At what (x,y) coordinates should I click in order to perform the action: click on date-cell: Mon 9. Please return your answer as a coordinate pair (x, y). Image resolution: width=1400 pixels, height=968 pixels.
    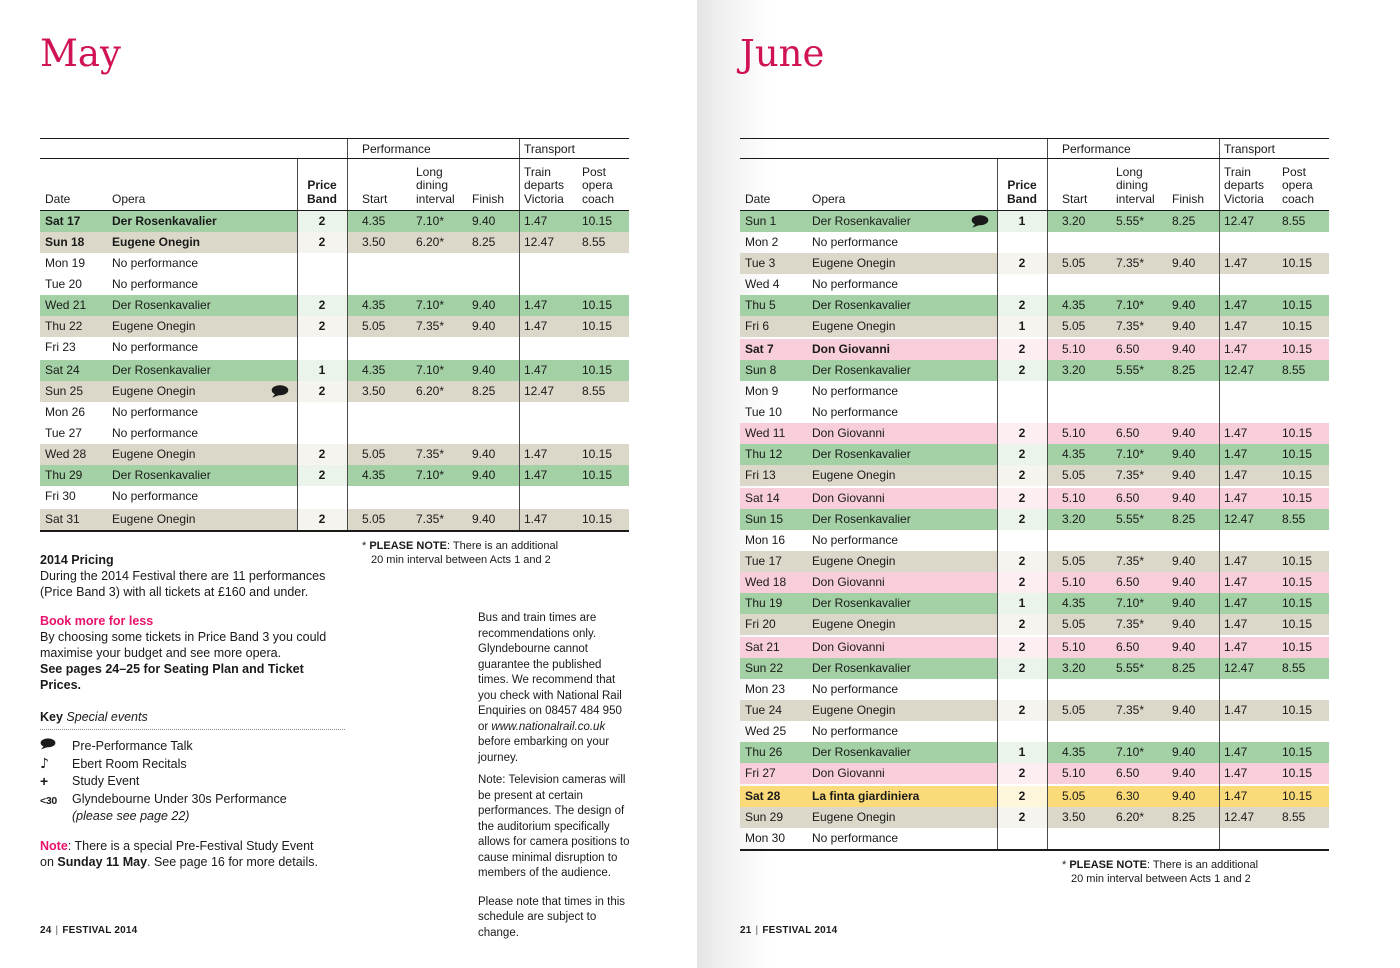
    Looking at the image, I should click on (762, 391).